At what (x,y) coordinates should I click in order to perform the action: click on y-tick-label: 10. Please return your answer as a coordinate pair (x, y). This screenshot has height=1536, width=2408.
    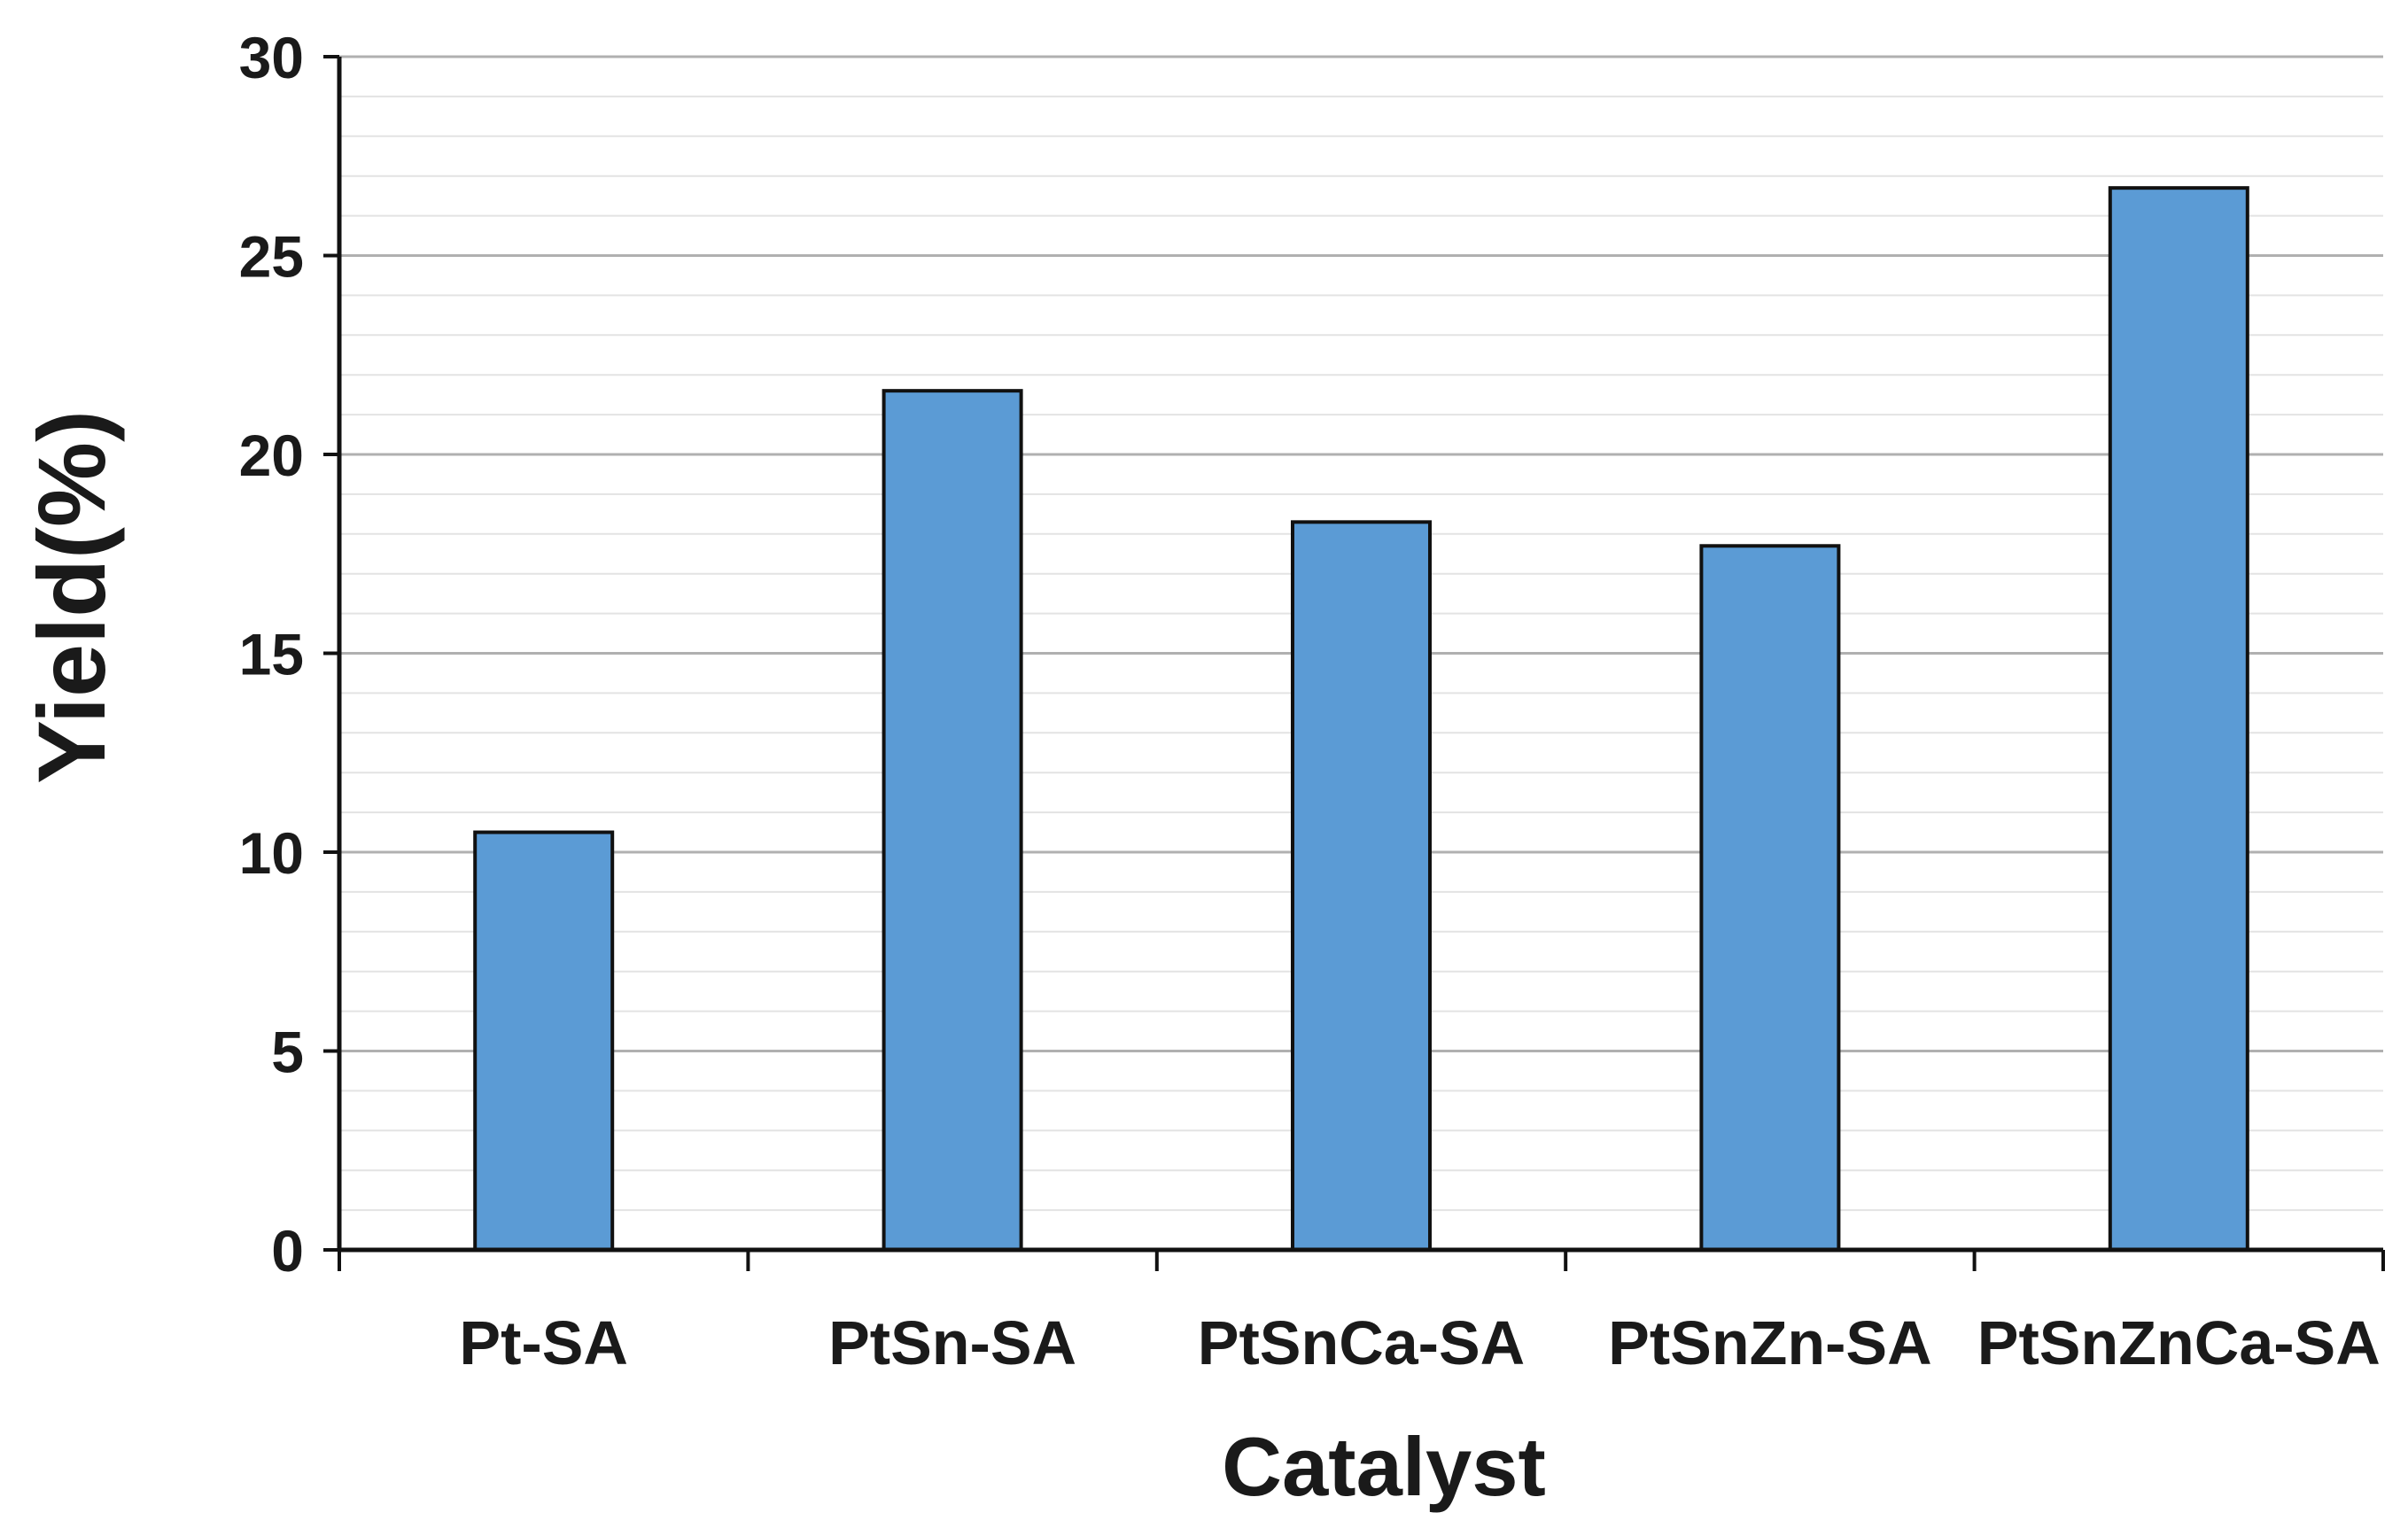
    Looking at the image, I should click on (271, 853).